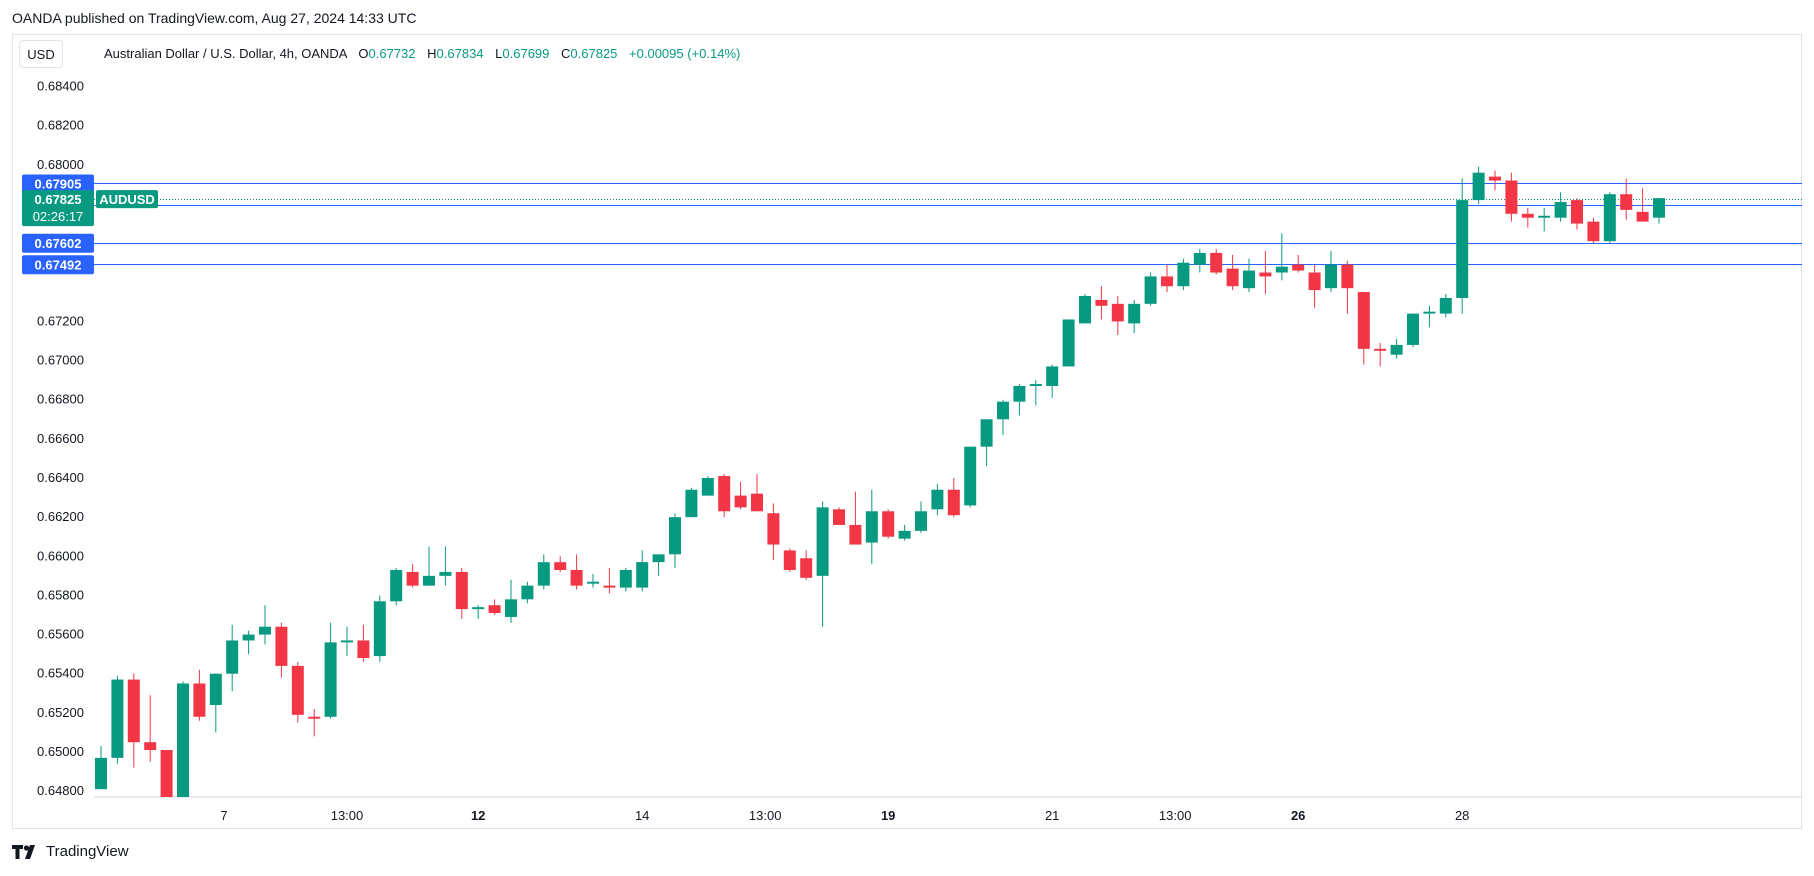 The image size is (1814, 876). I want to click on x-tick-label: 13:00, so click(765, 815).